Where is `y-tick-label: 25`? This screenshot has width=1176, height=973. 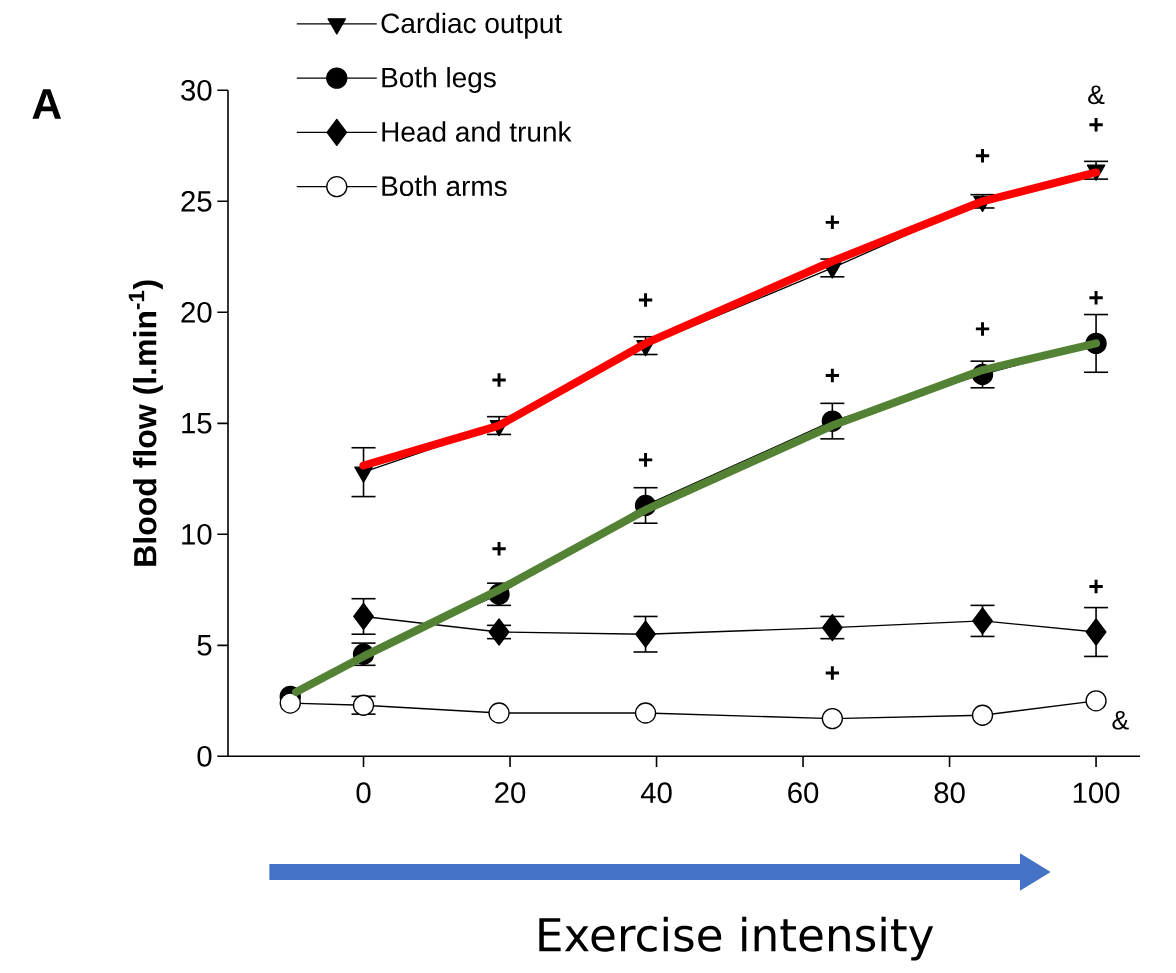
y-tick-label: 25 is located at coordinates (196, 201).